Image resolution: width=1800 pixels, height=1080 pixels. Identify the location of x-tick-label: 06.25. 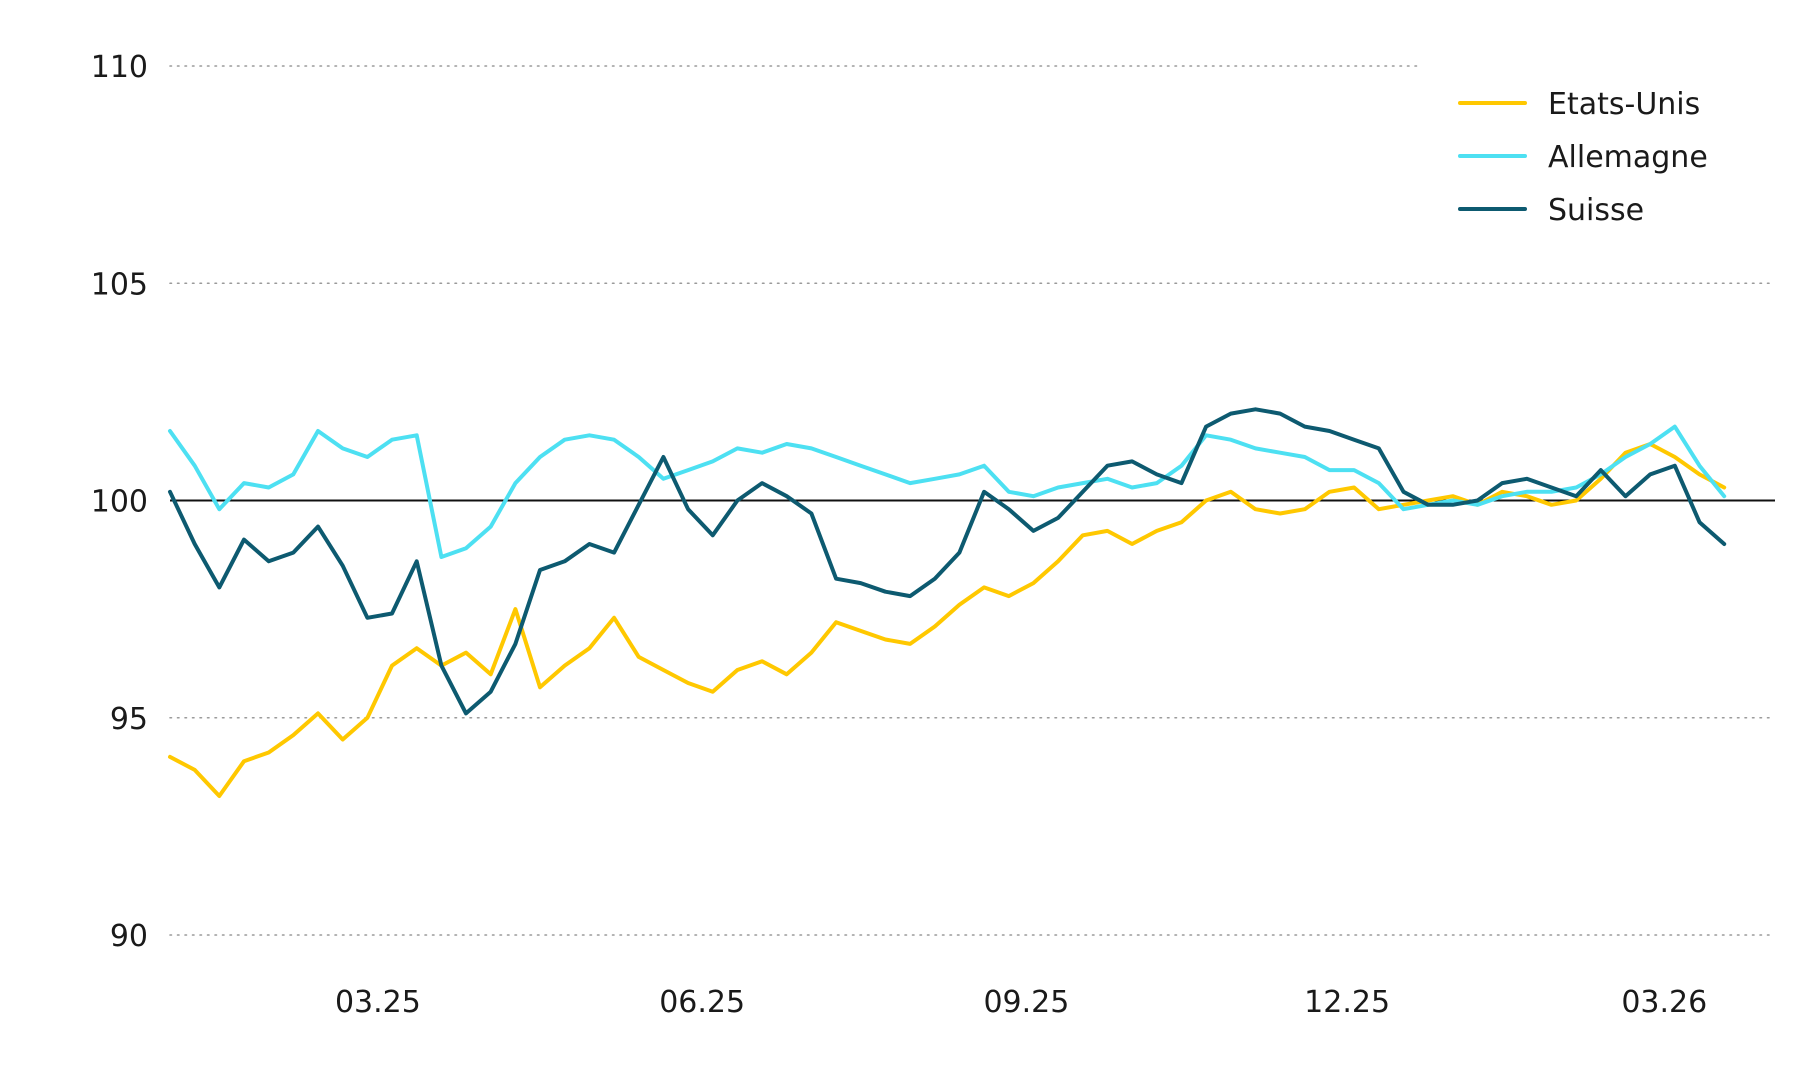
(702, 1002).